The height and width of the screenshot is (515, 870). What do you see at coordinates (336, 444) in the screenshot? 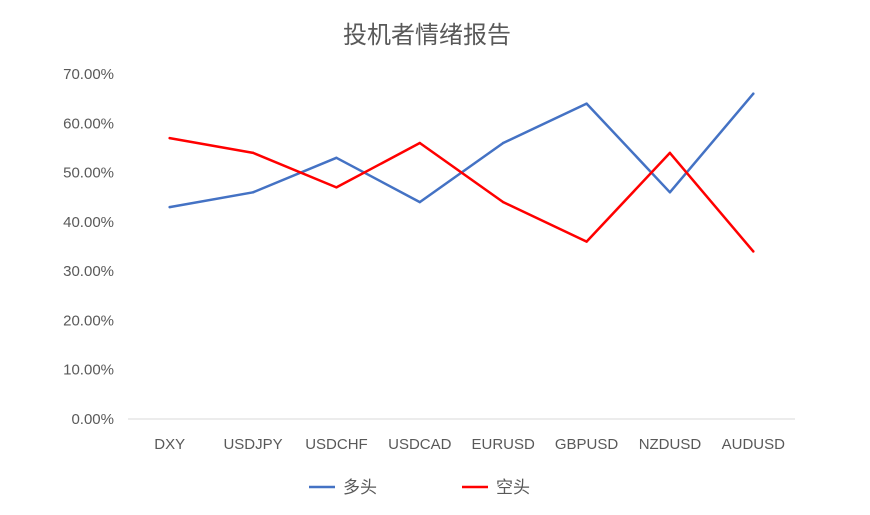
I see `x-tick-label: USDCHF` at bounding box center [336, 444].